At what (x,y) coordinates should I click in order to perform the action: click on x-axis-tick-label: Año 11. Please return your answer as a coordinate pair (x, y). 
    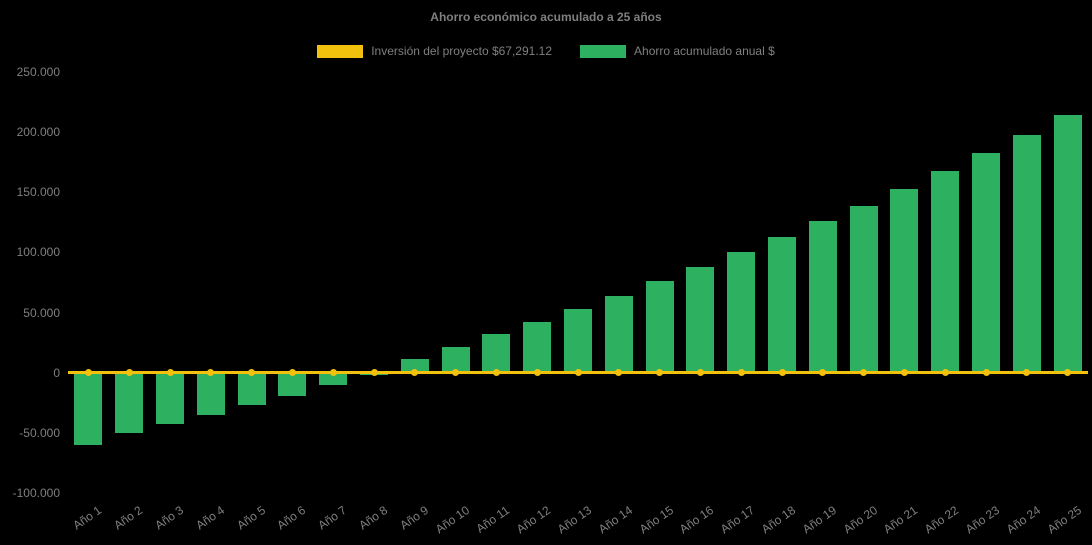
    Looking at the image, I should click on (493, 519).